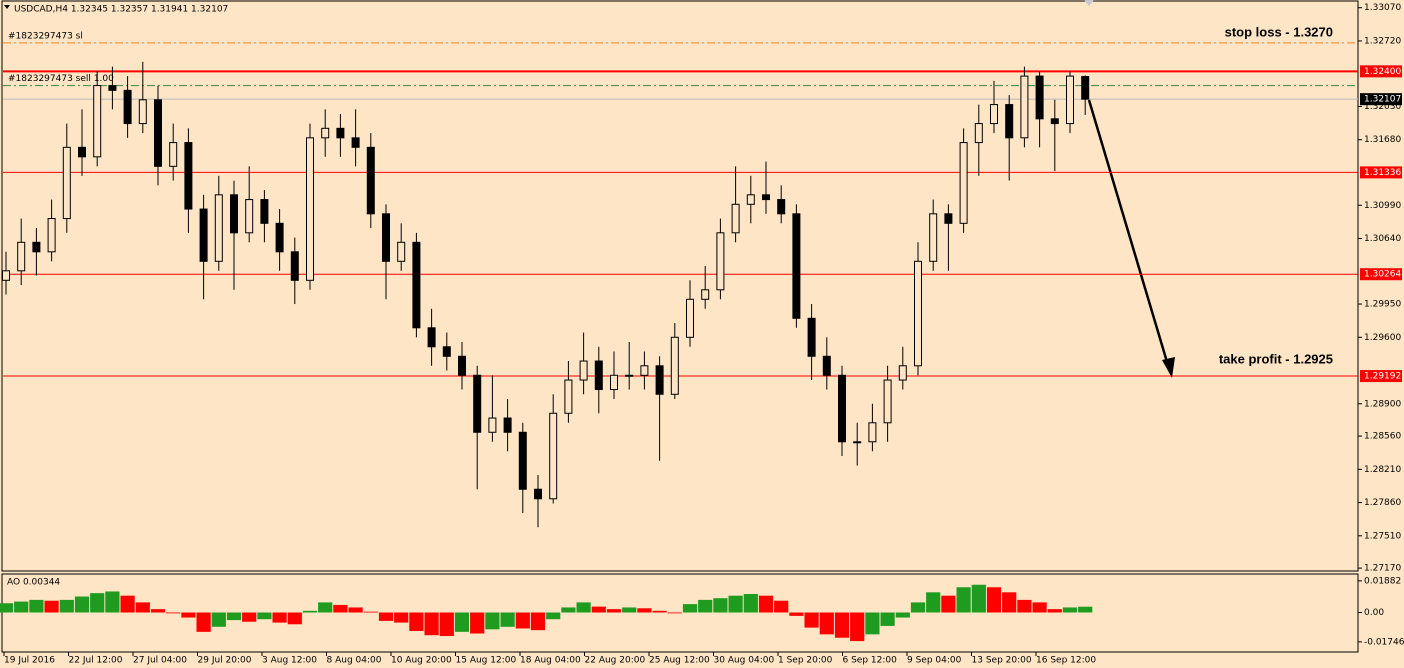  Describe the element at coordinates (45, 36) in the screenshot. I see `trade-line-label: #1823297473 sl` at that location.